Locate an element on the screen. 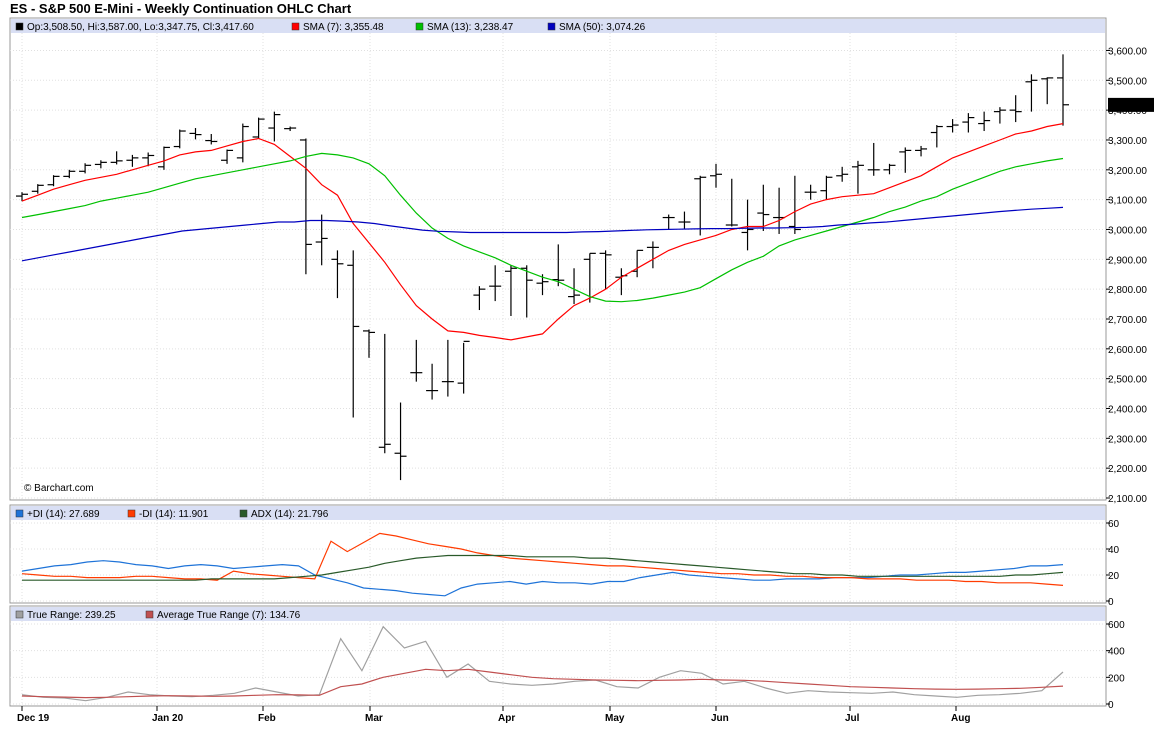 The height and width of the screenshot is (748, 1156). x-tick-label-1: Jan 20 is located at coordinates (168, 718).